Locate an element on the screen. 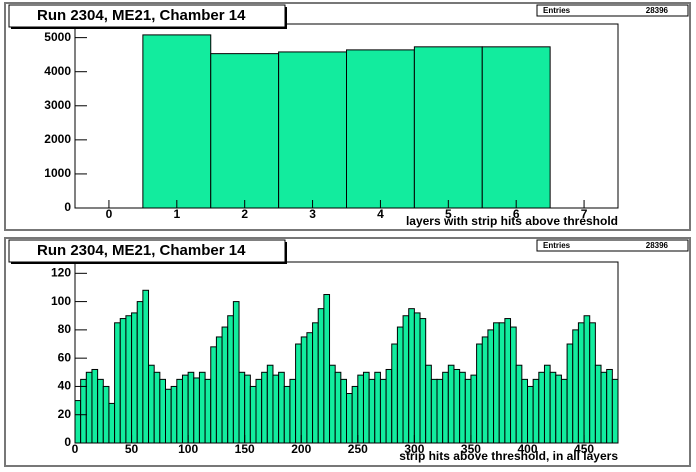 The height and width of the screenshot is (472, 696). y-tick-label: 40 is located at coordinates (65, 386).